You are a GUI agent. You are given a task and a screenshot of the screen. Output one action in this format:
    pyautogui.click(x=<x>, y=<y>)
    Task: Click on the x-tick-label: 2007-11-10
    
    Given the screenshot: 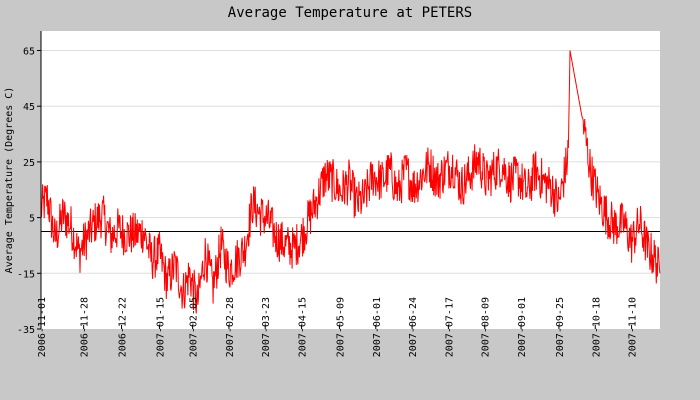 What is the action you would take?
    pyautogui.click(x=633, y=327)
    